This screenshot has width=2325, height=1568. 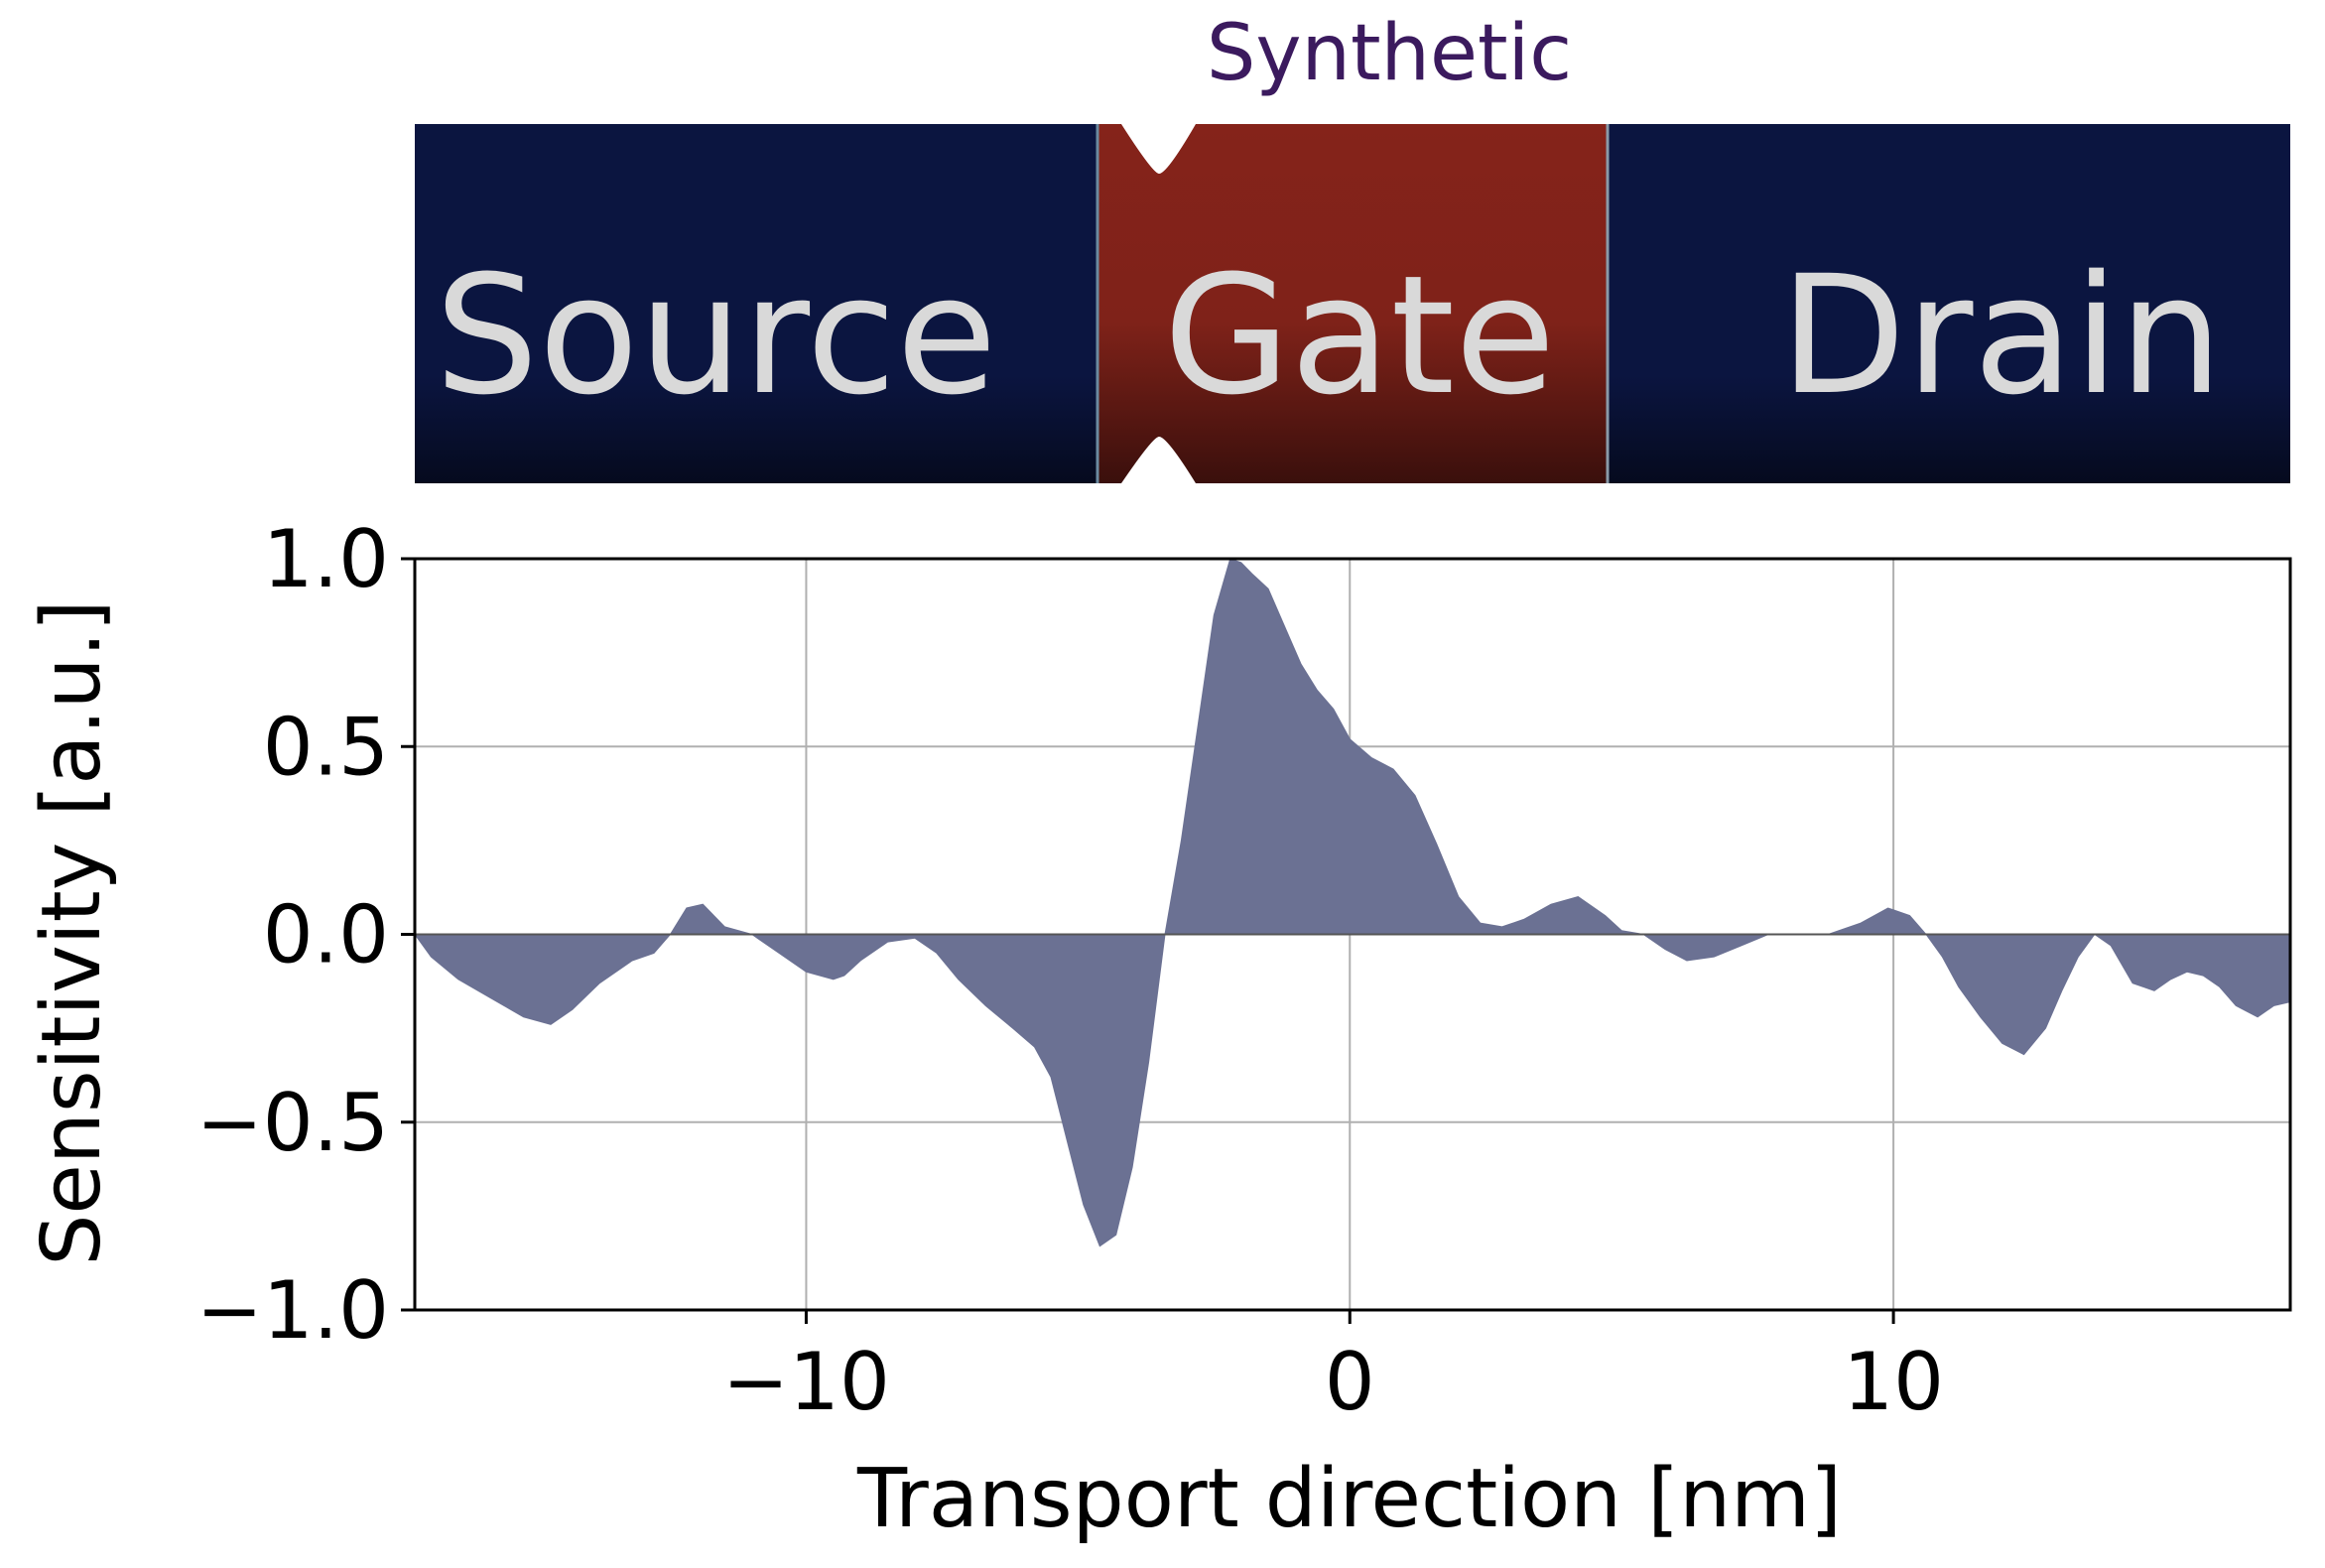 What do you see at coordinates (806, 1382) in the screenshot?
I see `x-tick-label: −10` at bounding box center [806, 1382].